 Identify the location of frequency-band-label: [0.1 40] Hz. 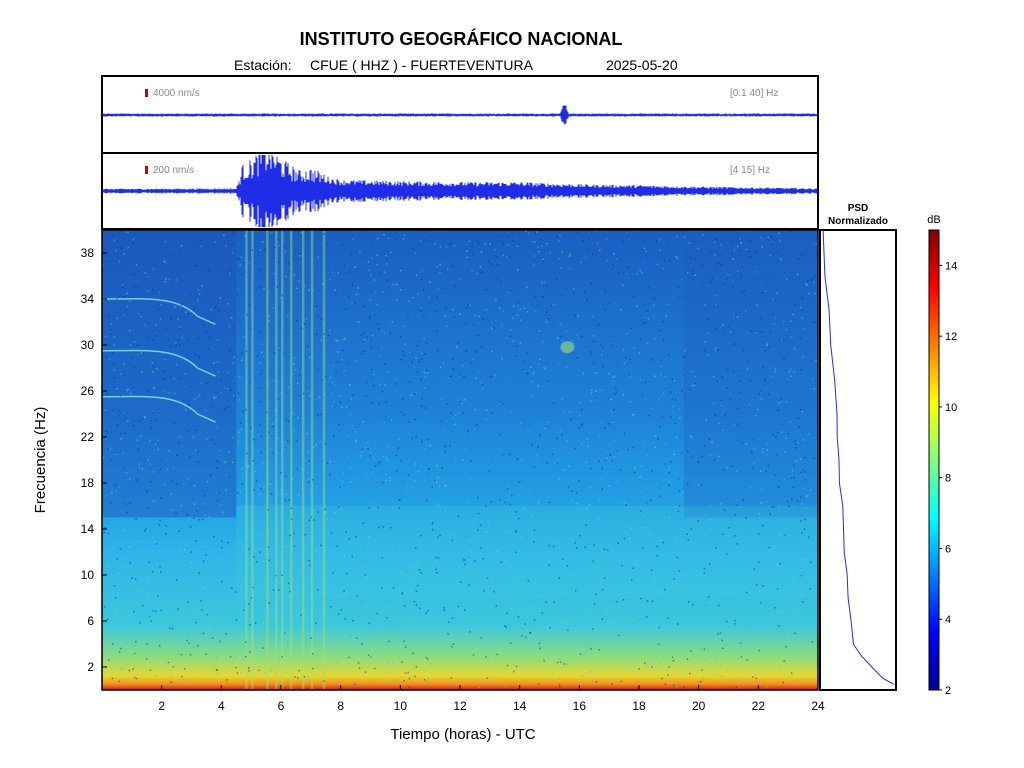
(754, 93).